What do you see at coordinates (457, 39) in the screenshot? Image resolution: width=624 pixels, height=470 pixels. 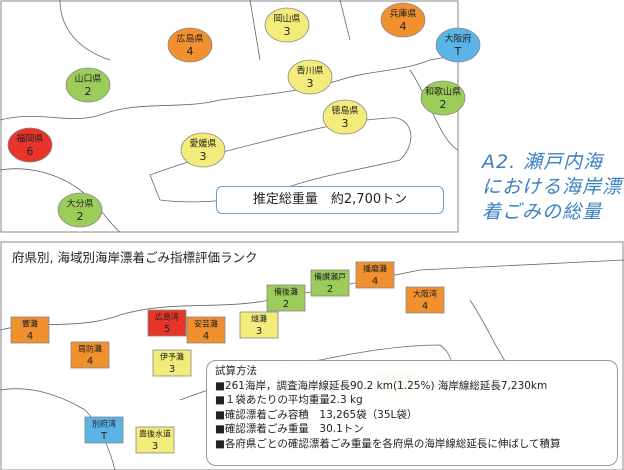 I see `prefecture-name: 大阪府` at bounding box center [457, 39].